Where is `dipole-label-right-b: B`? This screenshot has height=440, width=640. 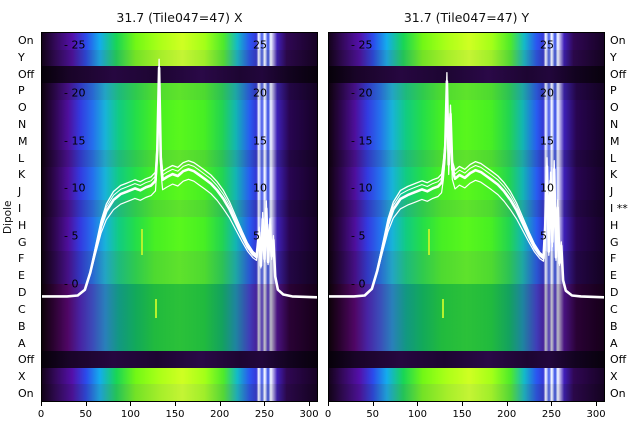 dipole-label-right-b: B is located at coordinates (614, 326).